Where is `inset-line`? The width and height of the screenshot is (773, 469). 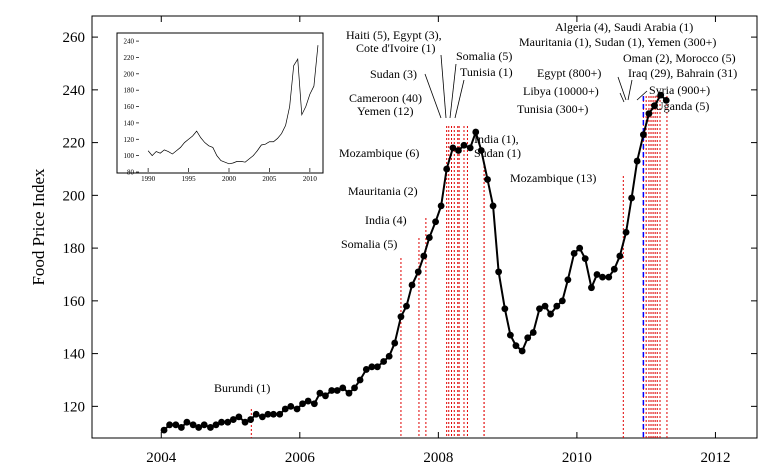 inset-line is located at coordinates (233, 105).